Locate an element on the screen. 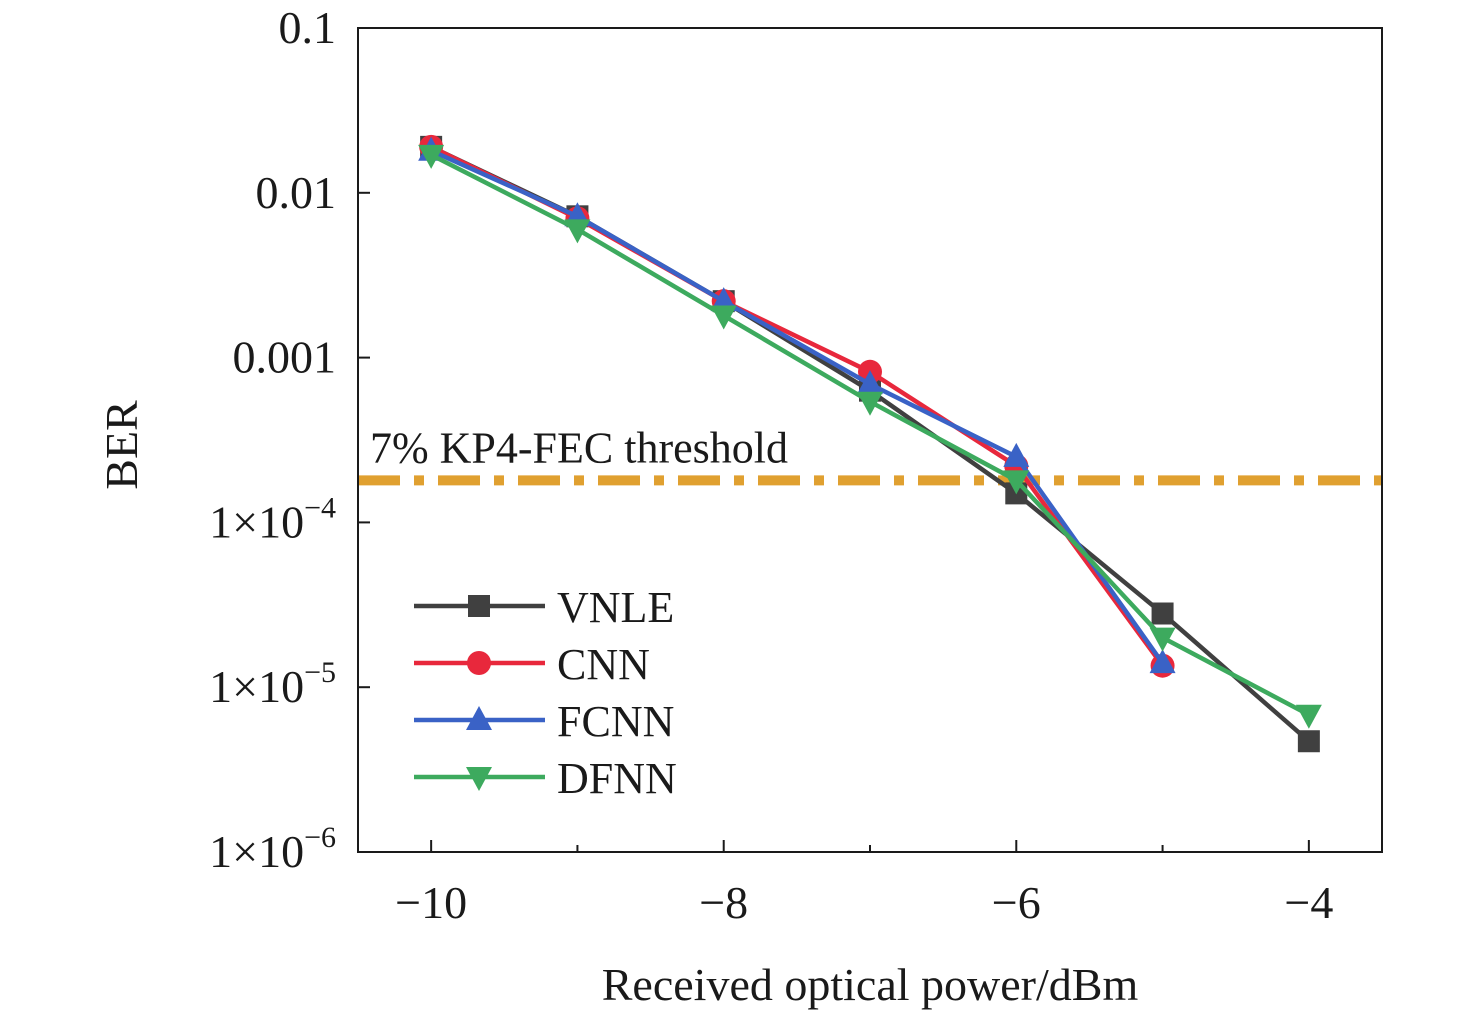 The width and height of the screenshot is (1476, 1019). legend-marker-fcnn is located at coordinates (479, 718).